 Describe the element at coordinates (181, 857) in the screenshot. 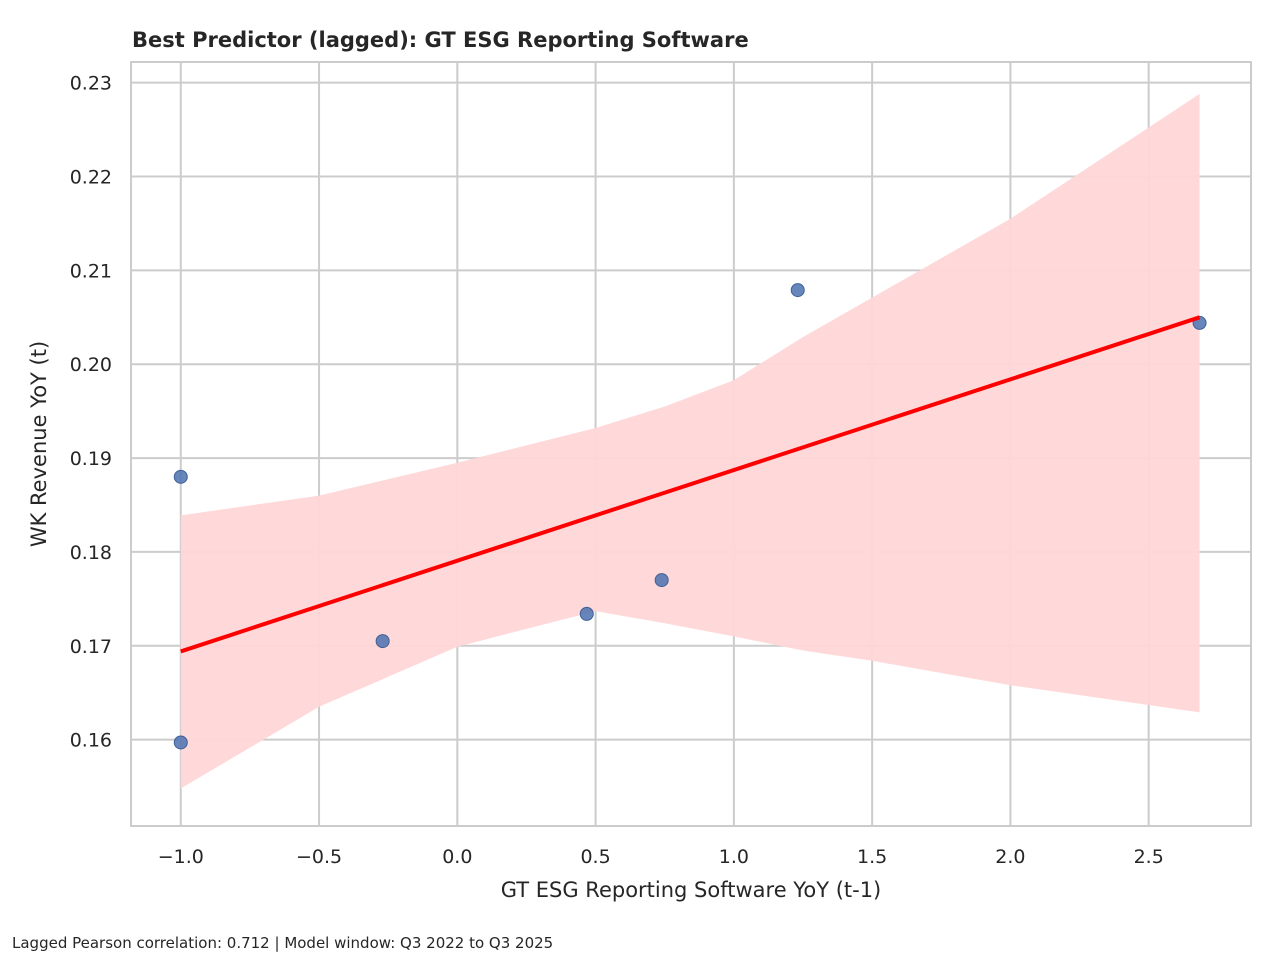

I see `x-tick-label: −1.0` at that location.